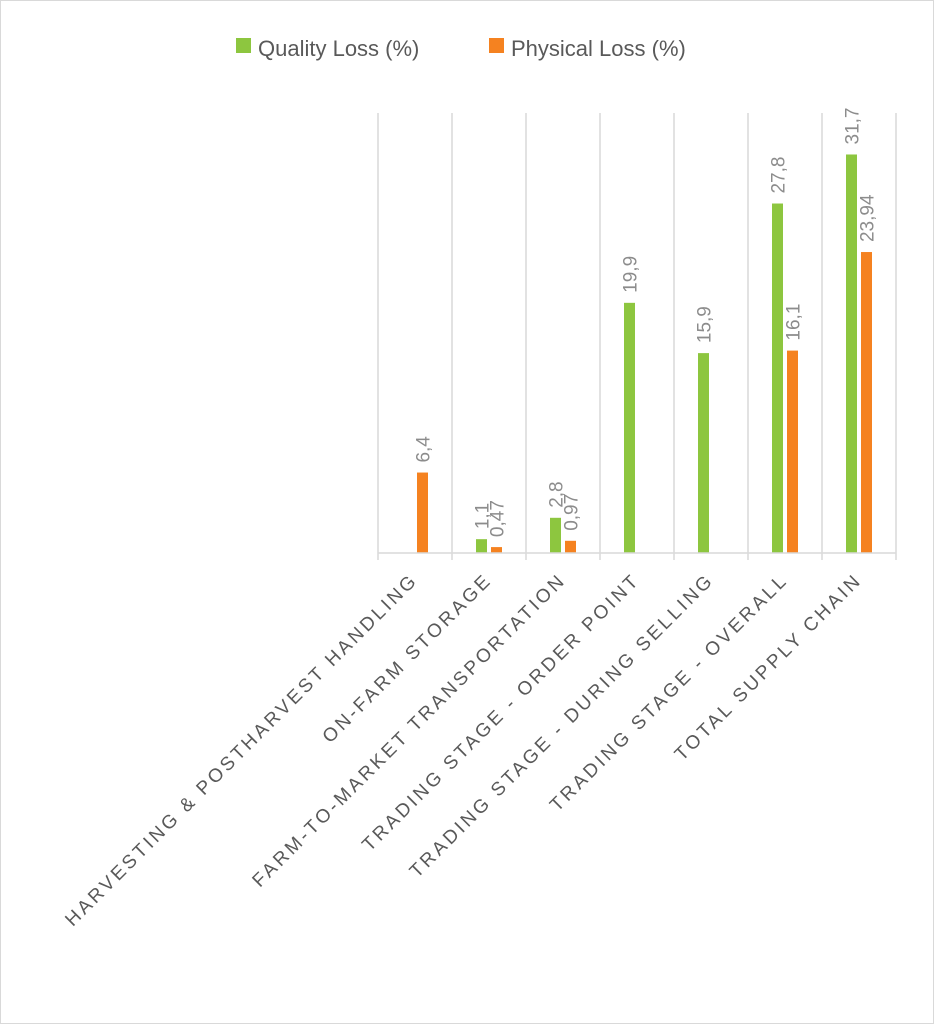  Describe the element at coordinates (868, 218) in the screenshot. I see `data-label: 23,94` at that location.